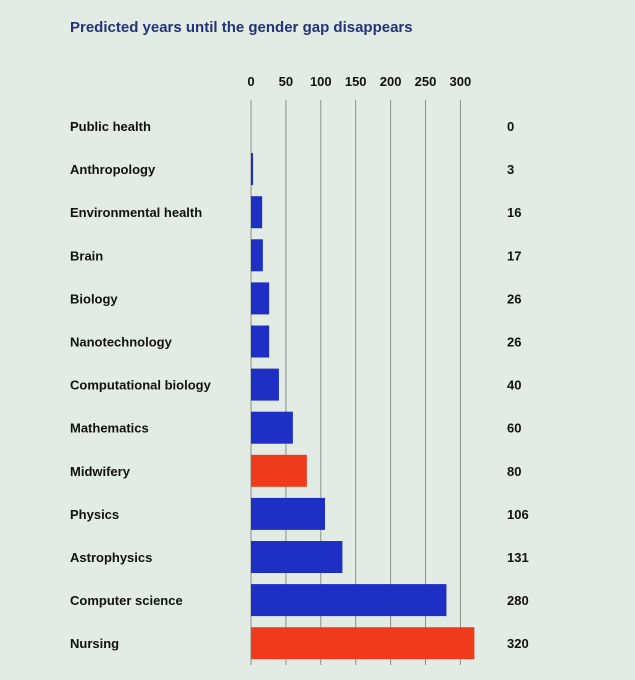  I want to click on category-label: Computer science, so click(126, 600).